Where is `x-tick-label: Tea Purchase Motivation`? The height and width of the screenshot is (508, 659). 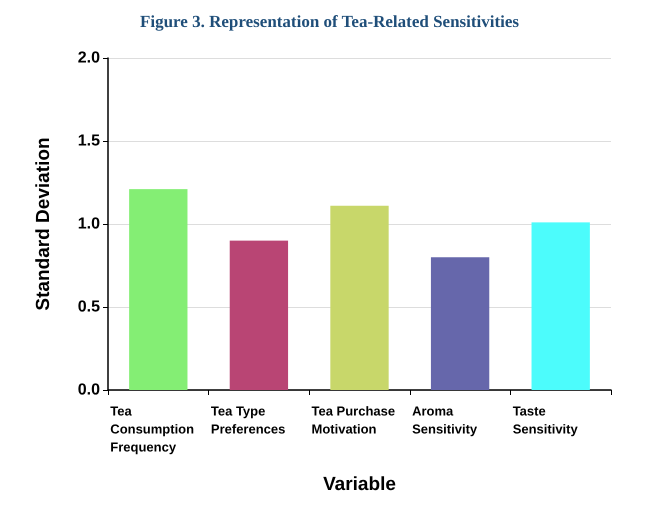 x-tick-label: Tea Purchase Motivation is located at coordinates (355, 420).